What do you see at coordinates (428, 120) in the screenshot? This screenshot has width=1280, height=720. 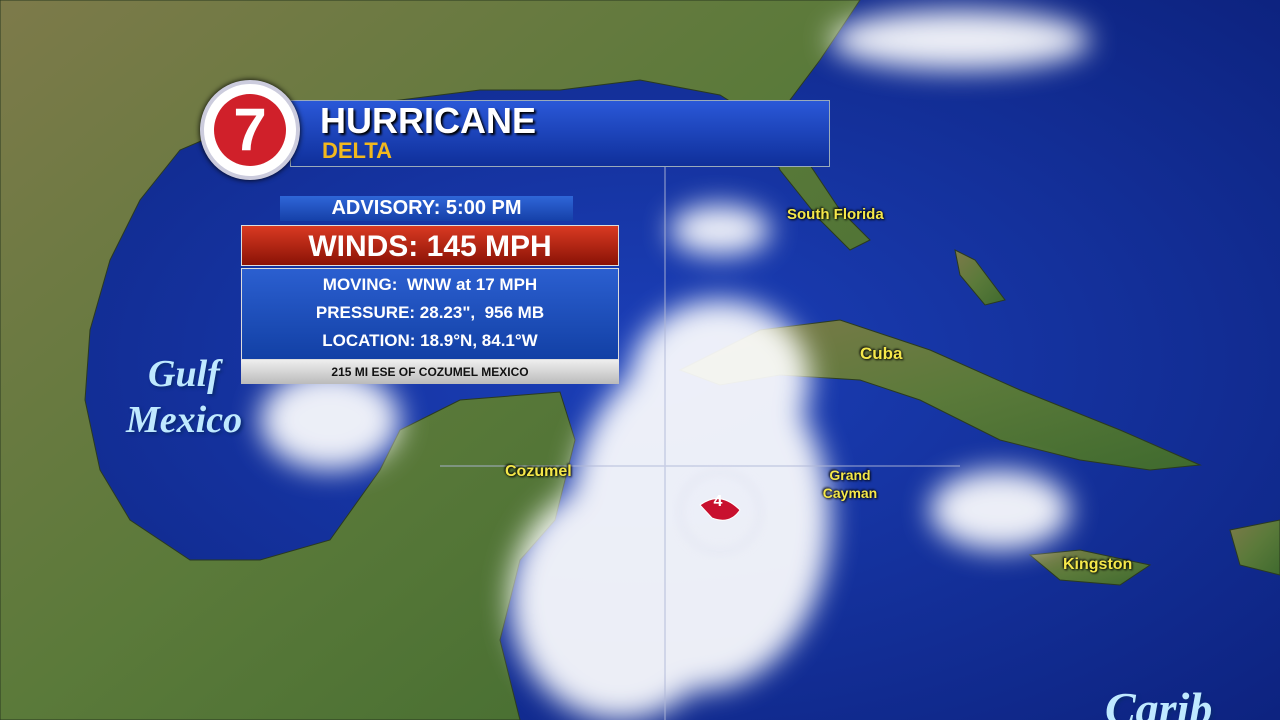 I see `title: HURRICANE` at bounding box center [428, 120].